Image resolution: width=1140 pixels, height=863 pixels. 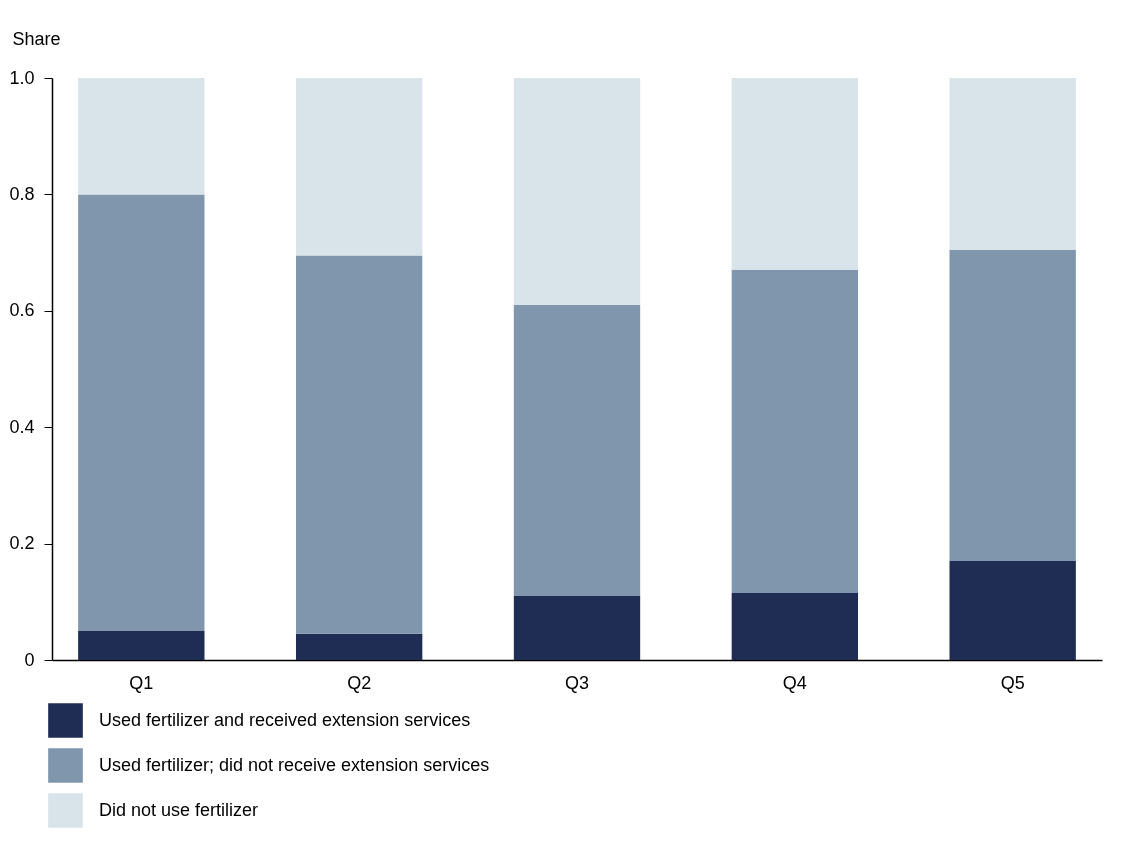 I want to click on legend-label: Used fertilizer; did not receive extension services, so click(x=294, y=764).